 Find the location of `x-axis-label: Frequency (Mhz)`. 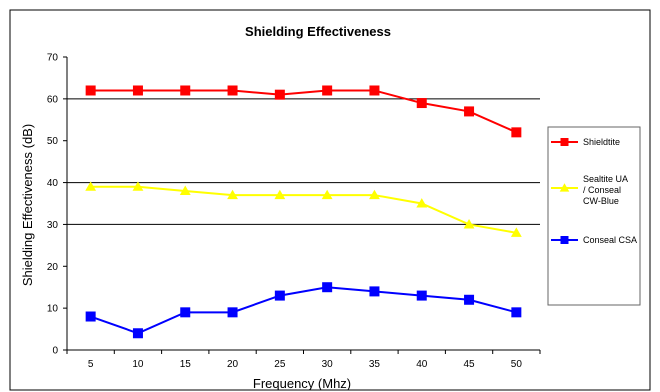

x-axis-label: Frequency (Mhz) is located at coordinates (302, 383).